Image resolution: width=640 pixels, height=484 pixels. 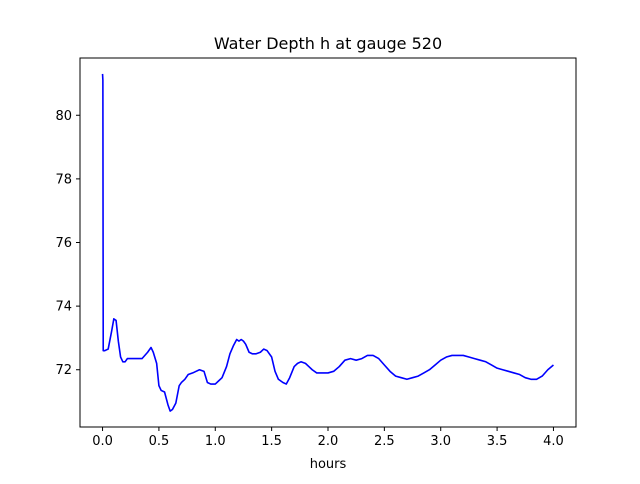 I want to click on chart-title: Water Depth h at gauge 520, so click(x=328, y=43).